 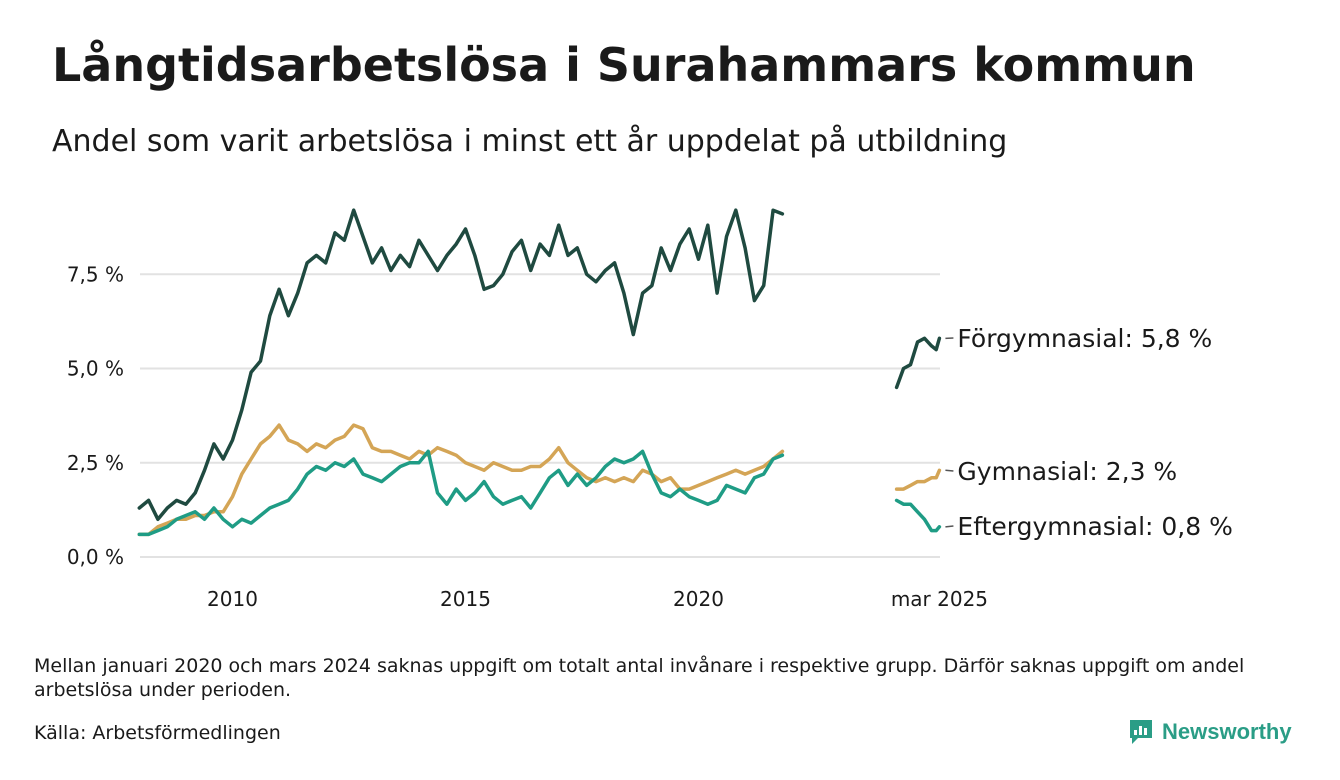 What do you see at coordinates (157, 733) in the screenshot?
I see `source-credit: Källa: Arbetsförmedlingen` at bounding box center [157, 733].